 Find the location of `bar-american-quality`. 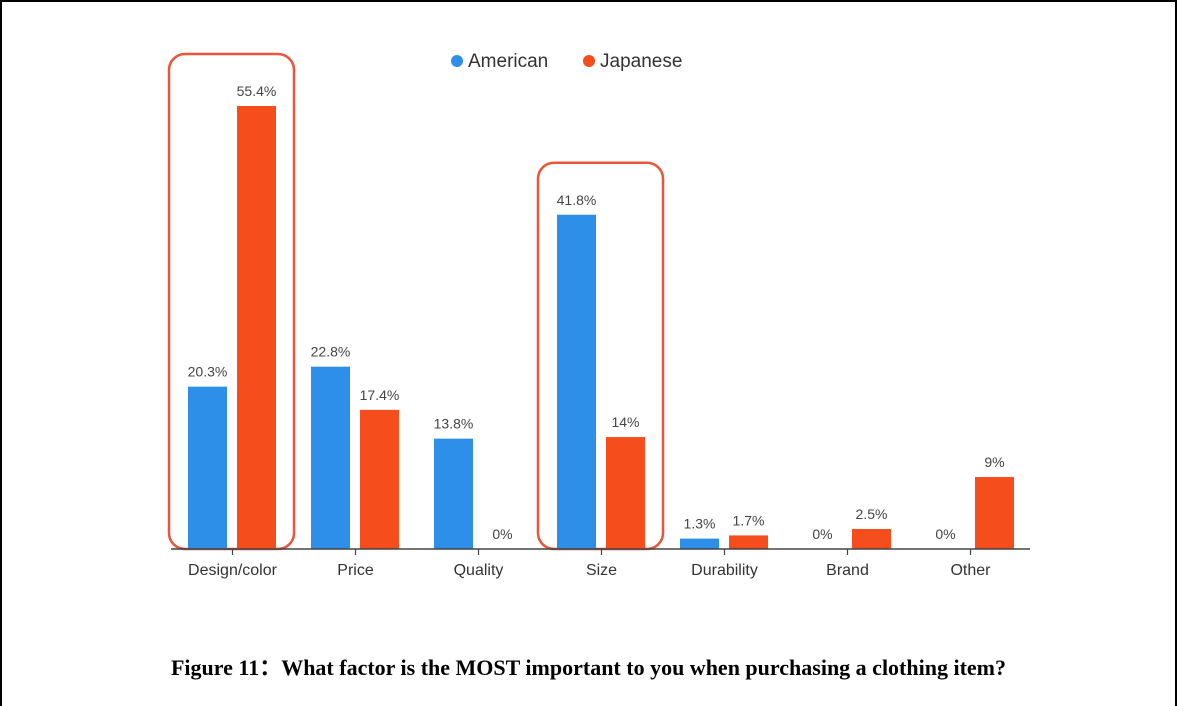

bar-american-quality is located at coordinates (453, 493).